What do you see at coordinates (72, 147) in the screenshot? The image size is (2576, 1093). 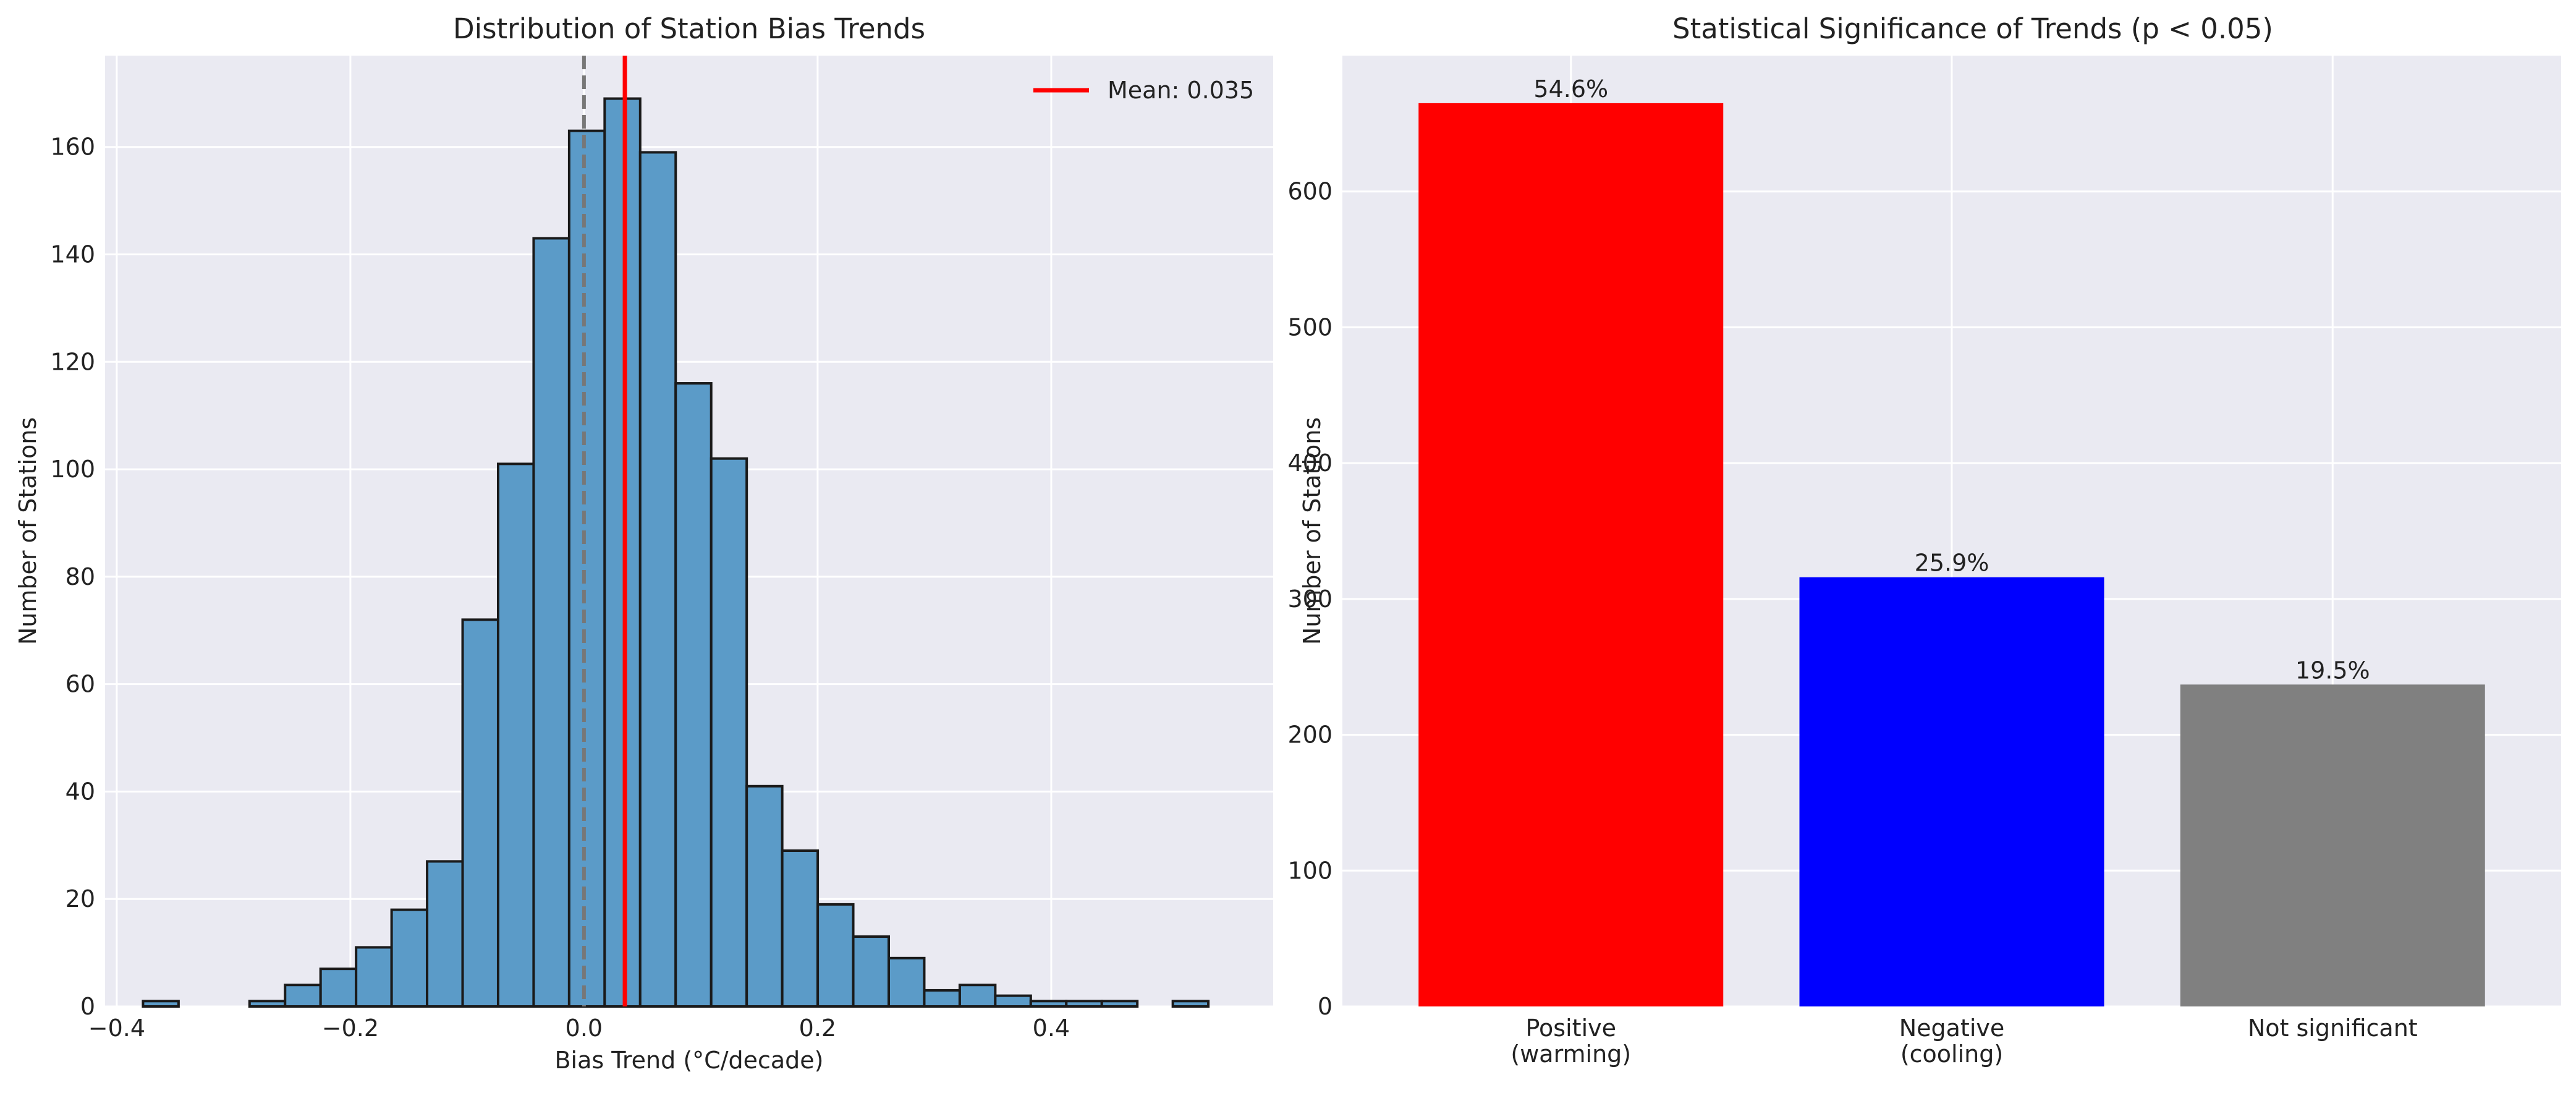 I see `histogram-y-tick-label: 160` at bounding box center [72, 147].